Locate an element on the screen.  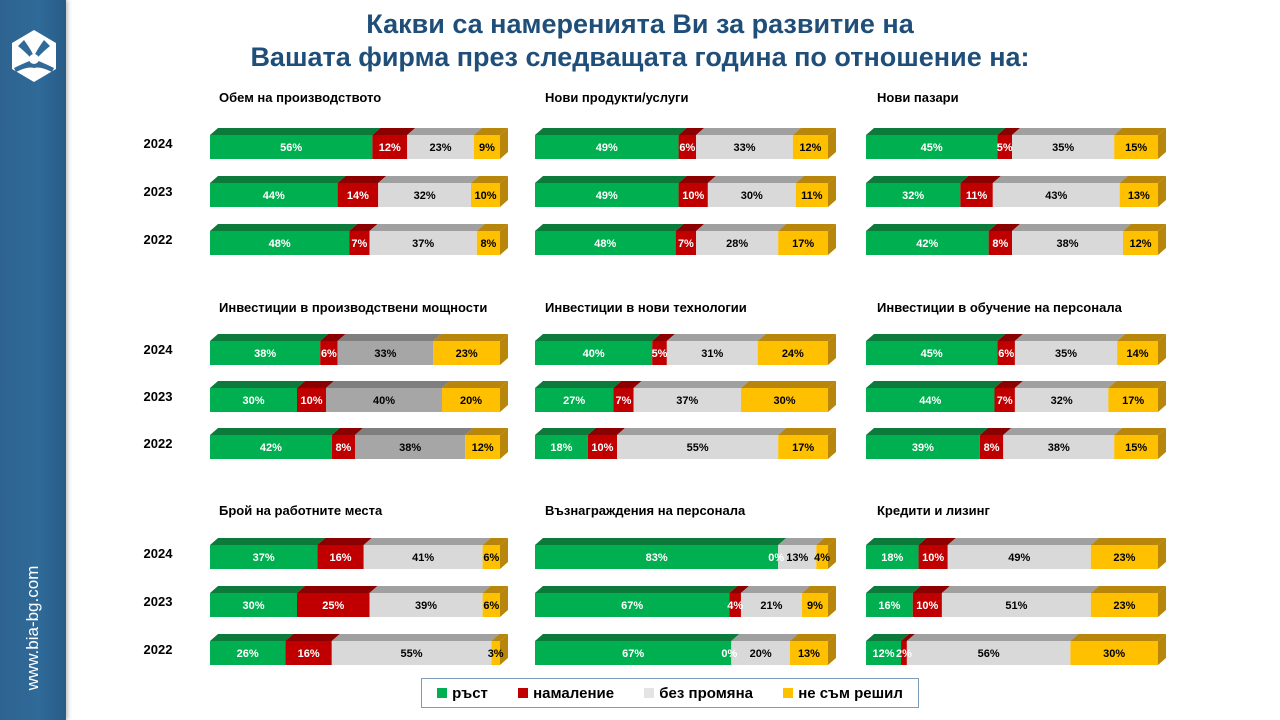
data-label-no_change: 55% is located at coordinates (412, 654).